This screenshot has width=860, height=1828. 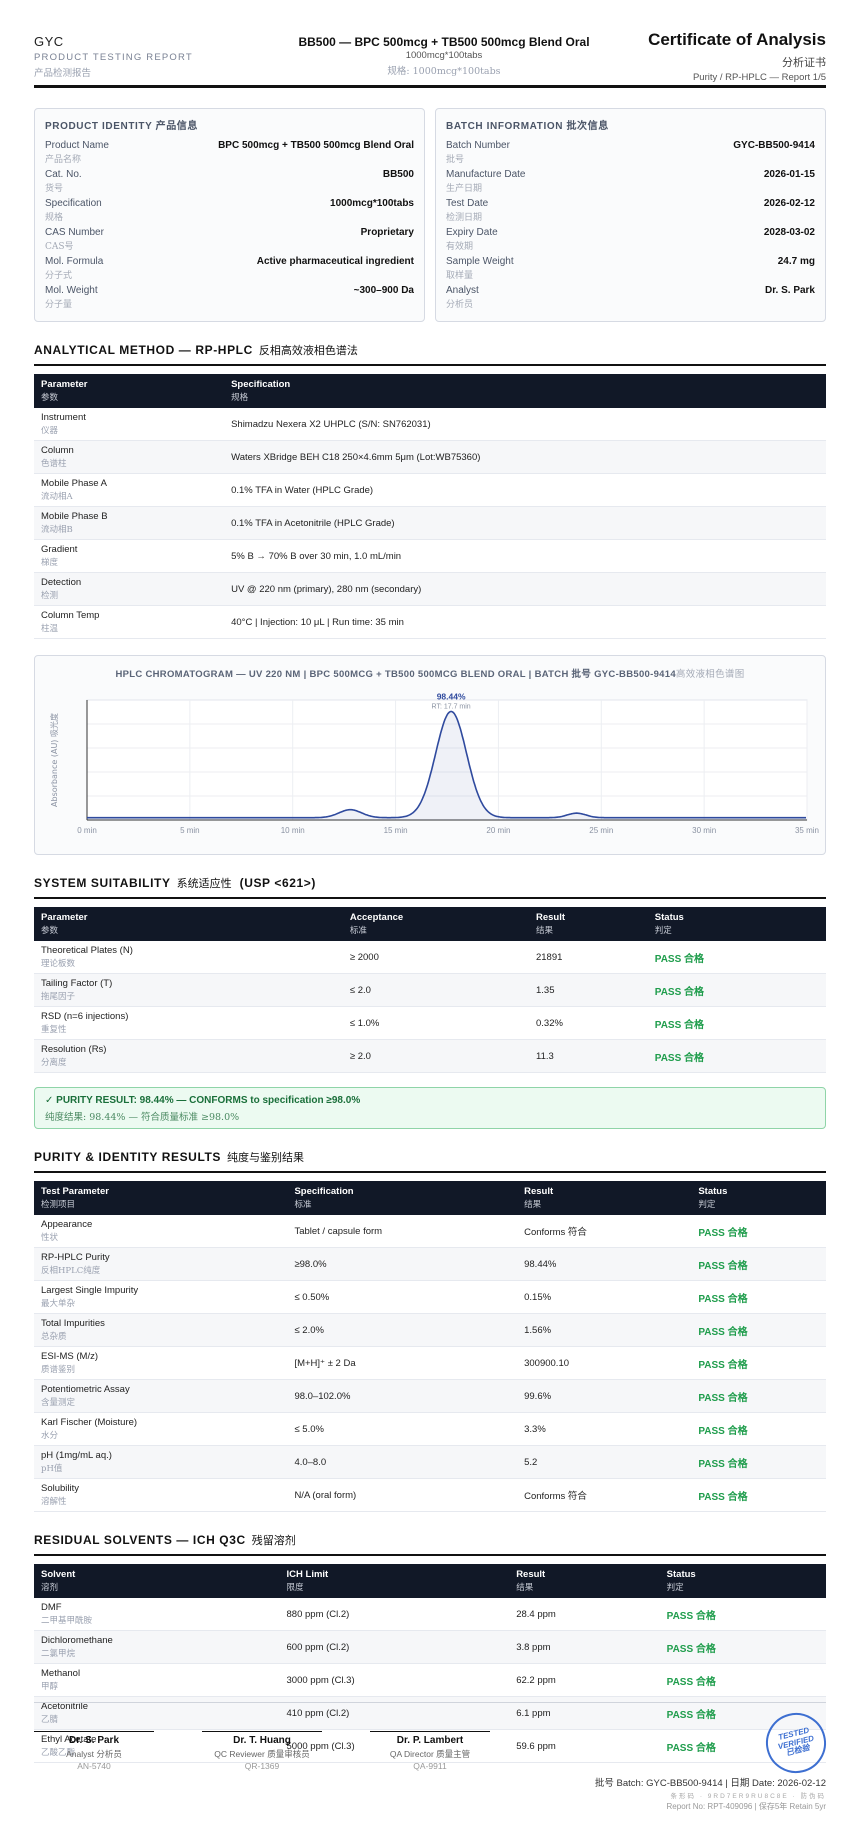 What do you see at coordinates (604, 1363) in the screenshot?
I see `result-cell: 300900.10` at bounding box center [604, 1363].